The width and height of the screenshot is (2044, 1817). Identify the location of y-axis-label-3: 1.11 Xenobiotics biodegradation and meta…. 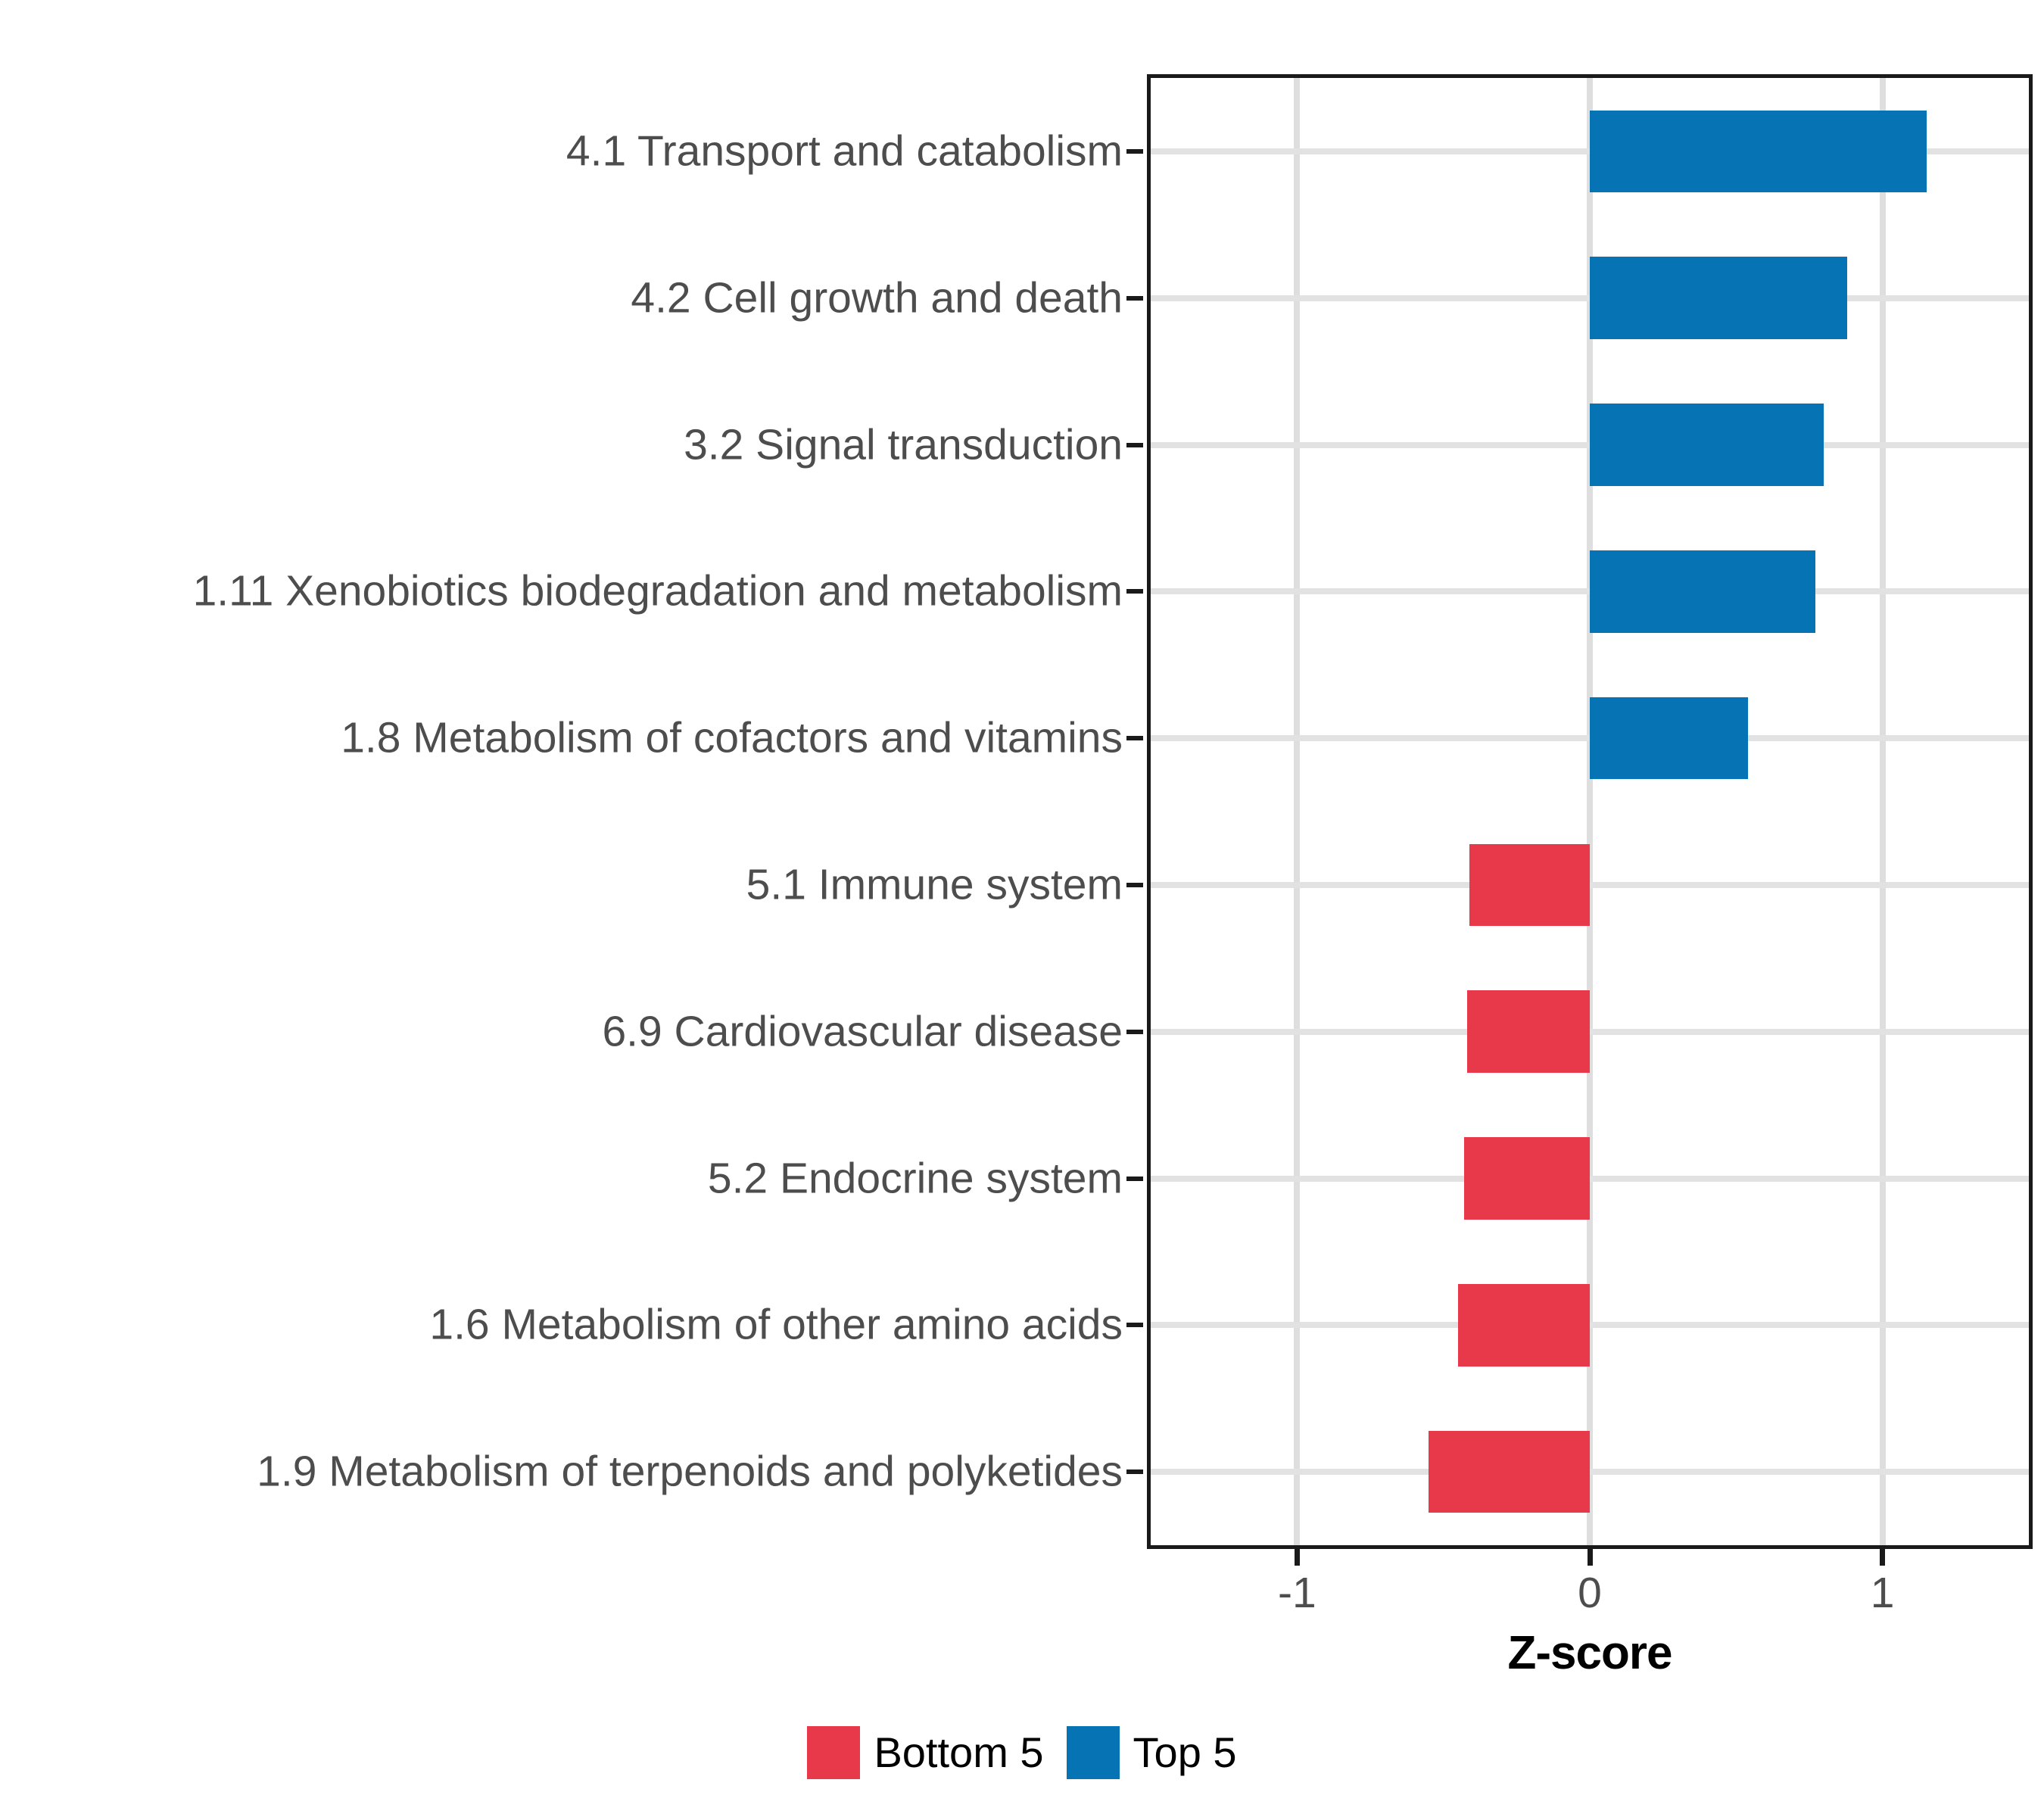
(657, 591).